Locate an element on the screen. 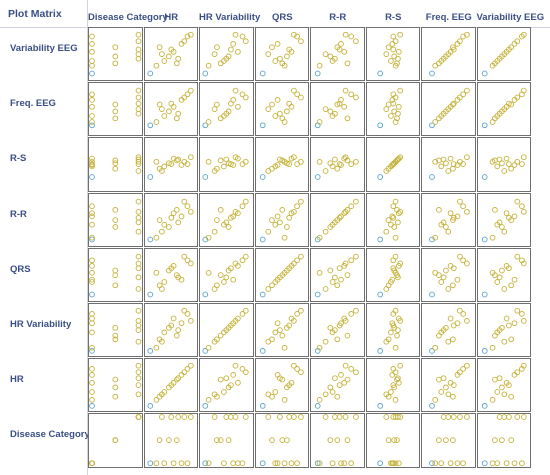 Image resolution: width=550 pixels, height=475 pixels. row-label: R-R is located at coordinates (18, 214).